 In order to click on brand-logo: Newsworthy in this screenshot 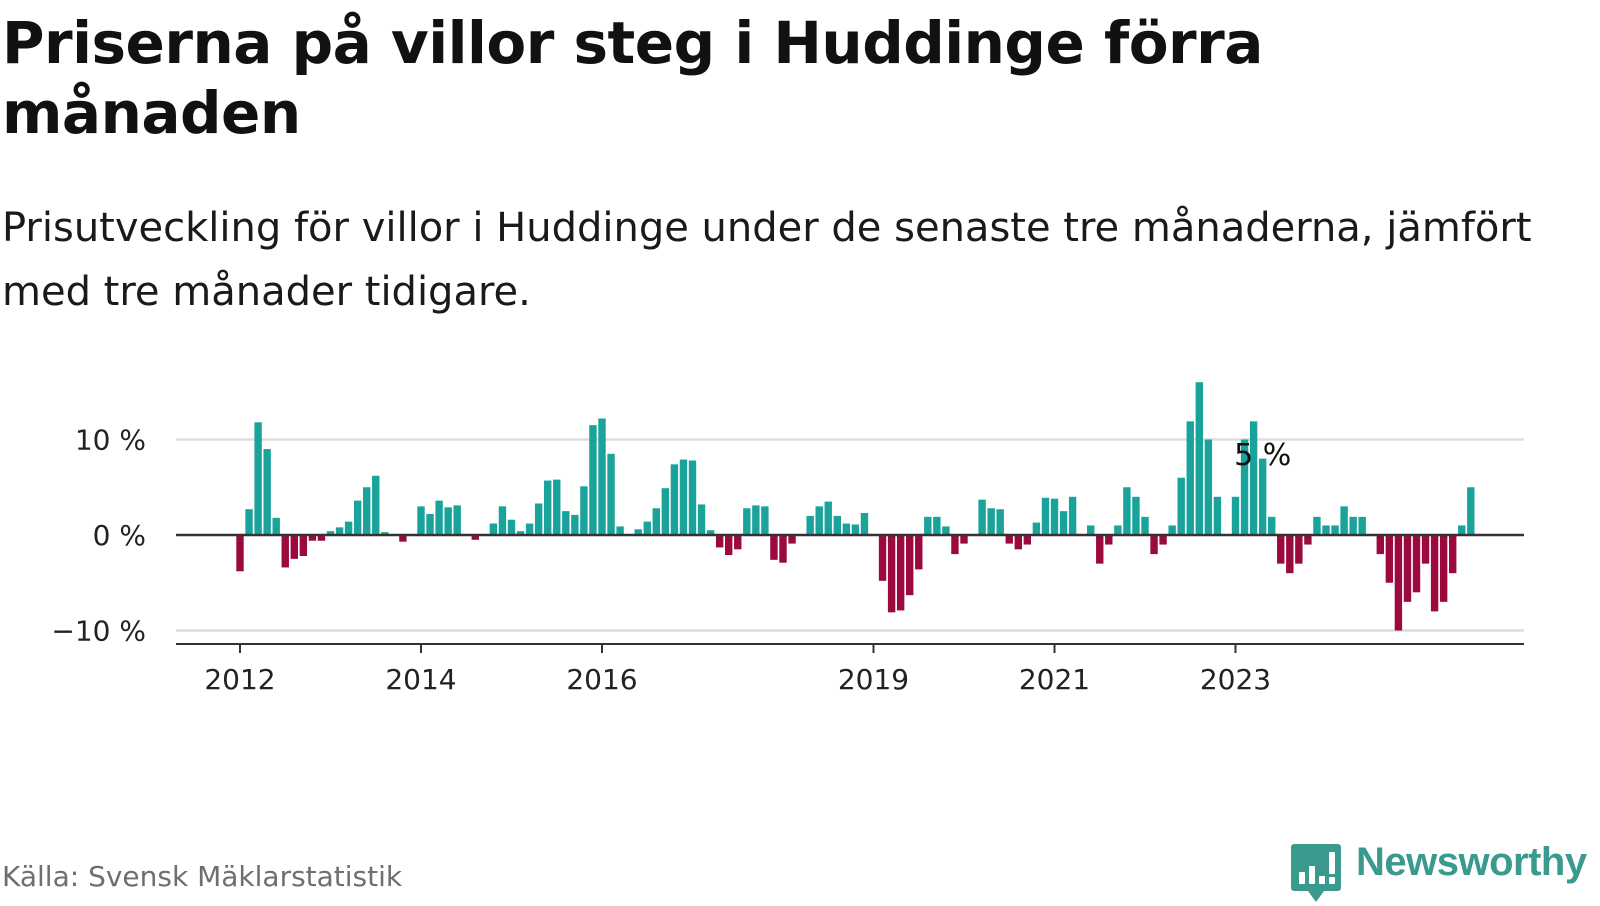, I will do `click(1438, 873)`.